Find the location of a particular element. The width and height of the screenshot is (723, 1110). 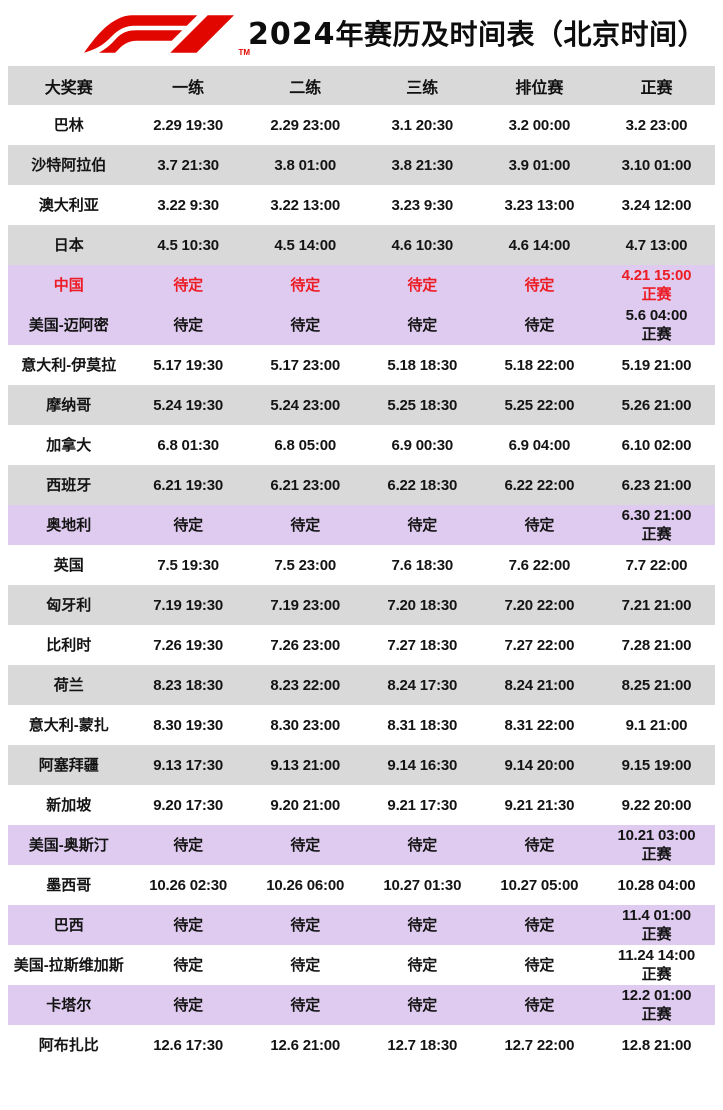

race-name: 美国-拉斯维加斯 is located at coordinates (69, 965).